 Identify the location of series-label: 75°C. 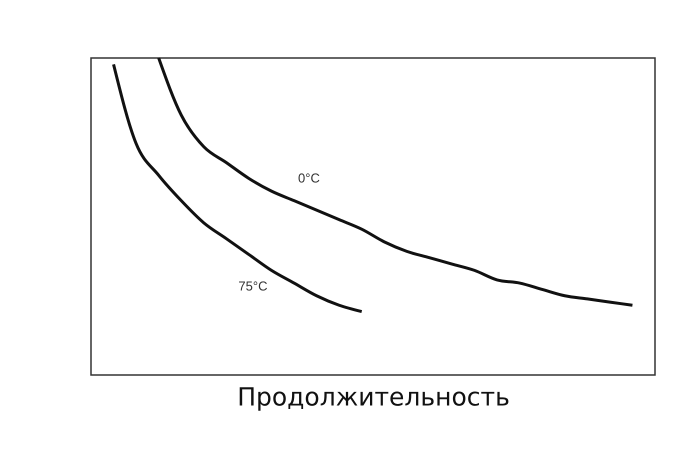
(253, 286).